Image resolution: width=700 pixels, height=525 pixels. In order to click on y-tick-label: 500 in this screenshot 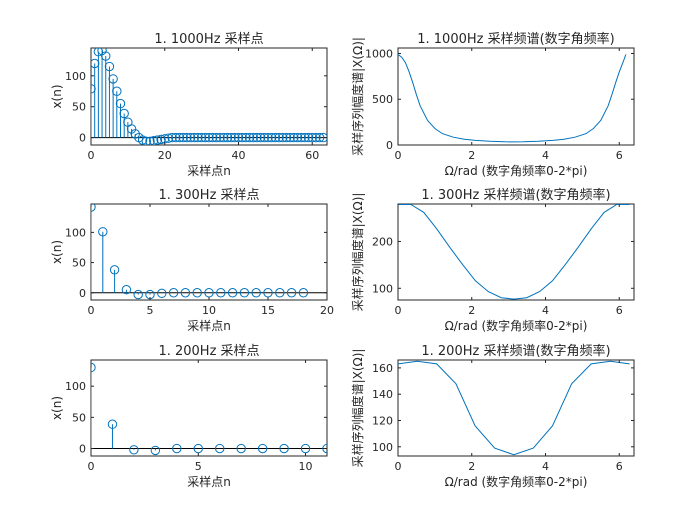, I will do `click(382, 99)`.